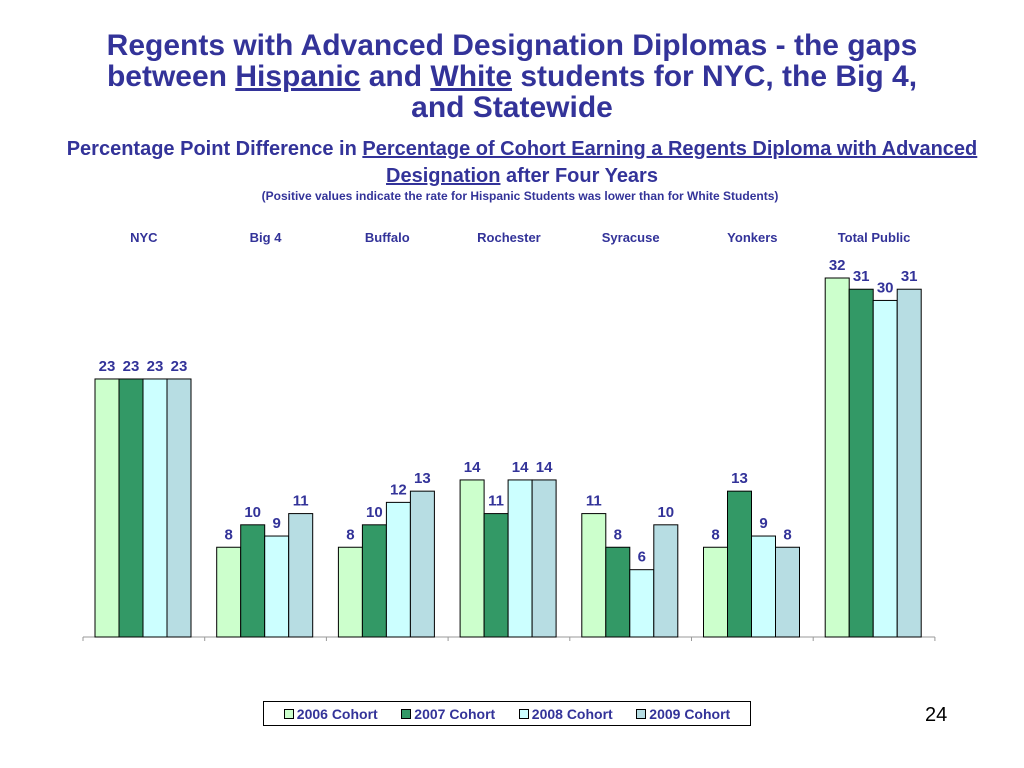  Describe the element at coordinates (144, 237) in the screenshot. I see `category-label: NYC` at that location.